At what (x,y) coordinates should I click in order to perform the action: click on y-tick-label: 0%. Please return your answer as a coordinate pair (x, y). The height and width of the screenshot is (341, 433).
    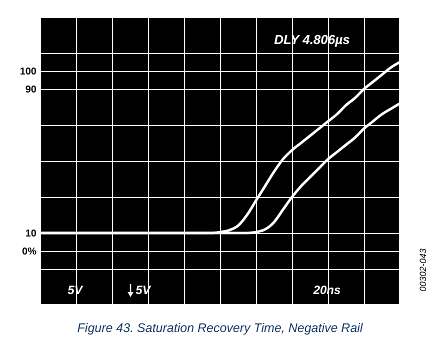
    Looking at the image, I should click on (29, 252).